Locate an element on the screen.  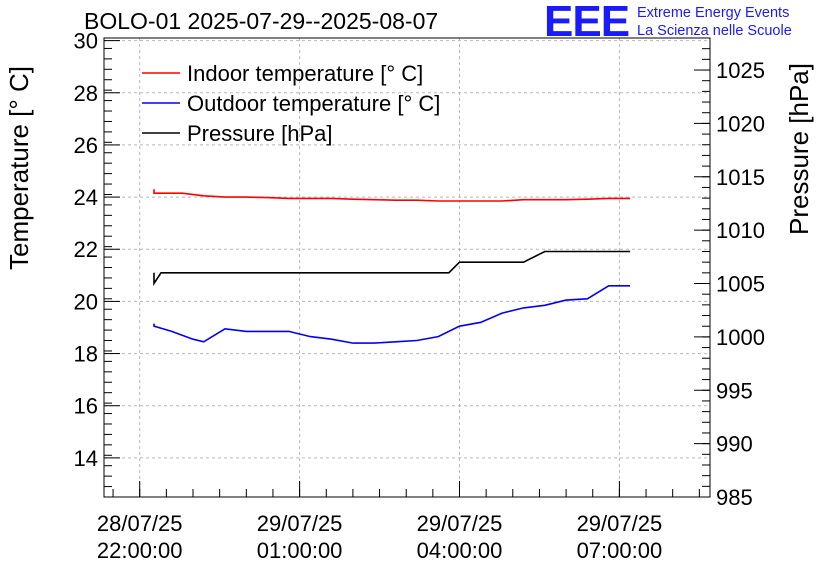
y-tick-label: 14 is located at coordinates (86, 458).